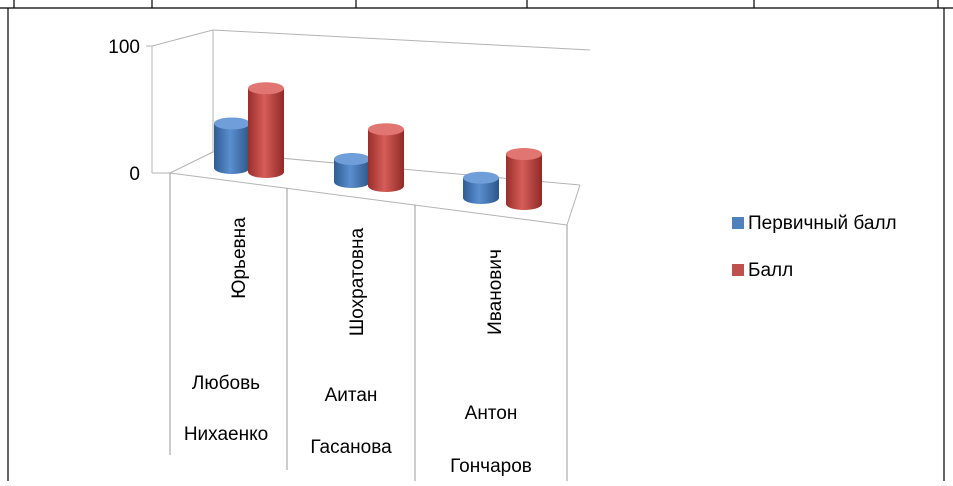 This screenshot has height=486, width=953. What do you see at coordinates (226, 434) in the screenshot?
I see `category-label-line3: Нихаенко` at bounding box center [226, 434].